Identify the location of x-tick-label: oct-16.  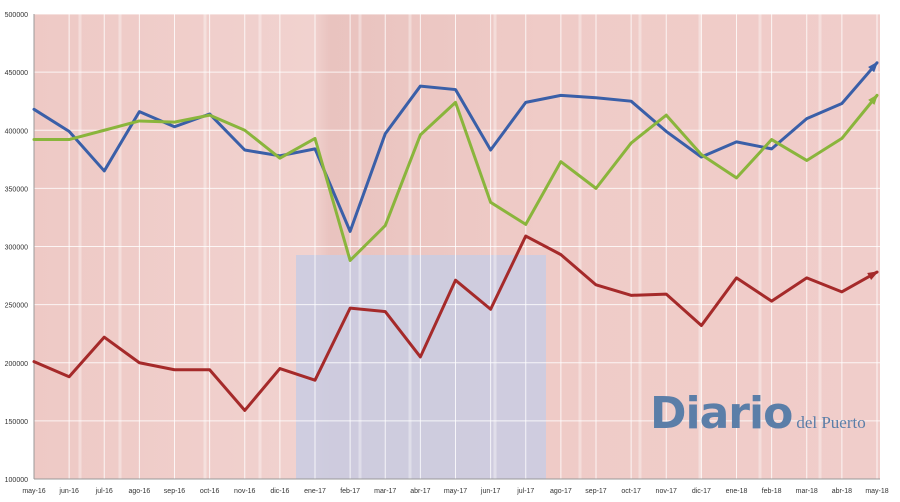
(210, 491).